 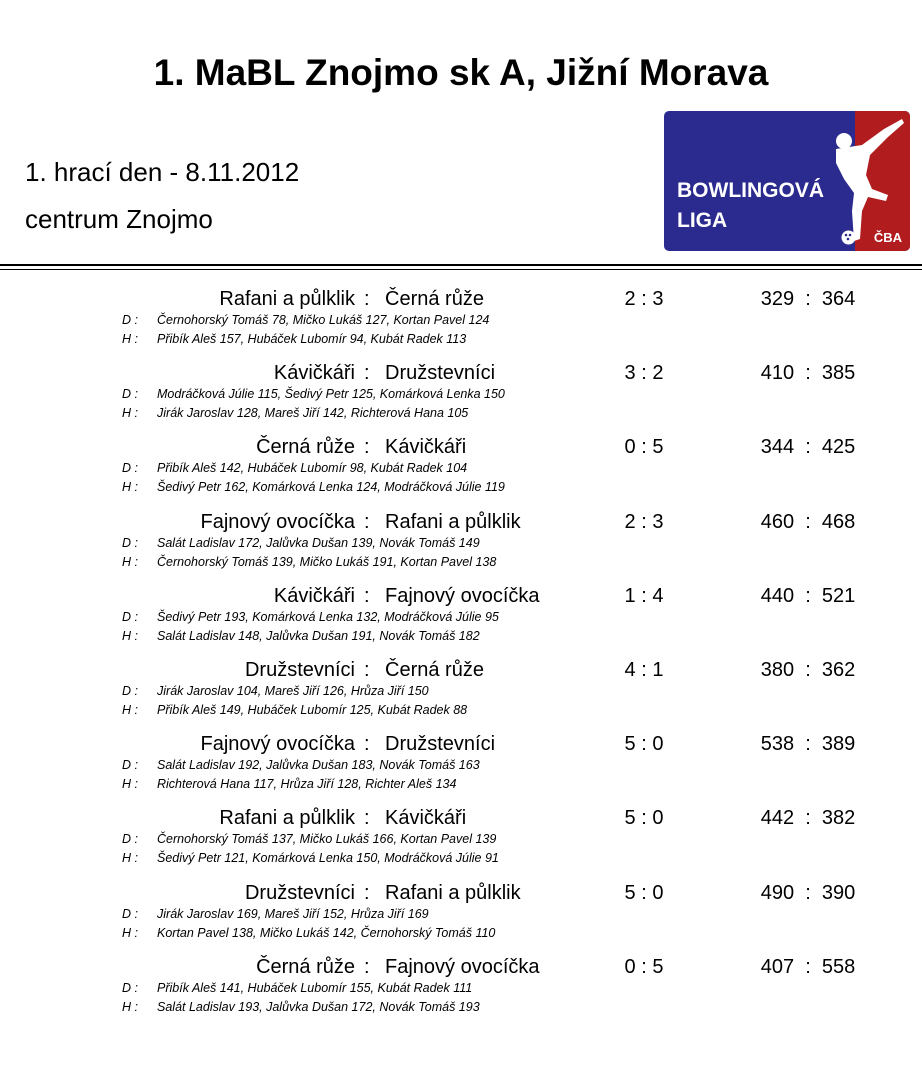 What do you see at coordinates (870, 180) in the screenshot?
I see `bowler-silhouette-icon` at bounding box center [870, 180].